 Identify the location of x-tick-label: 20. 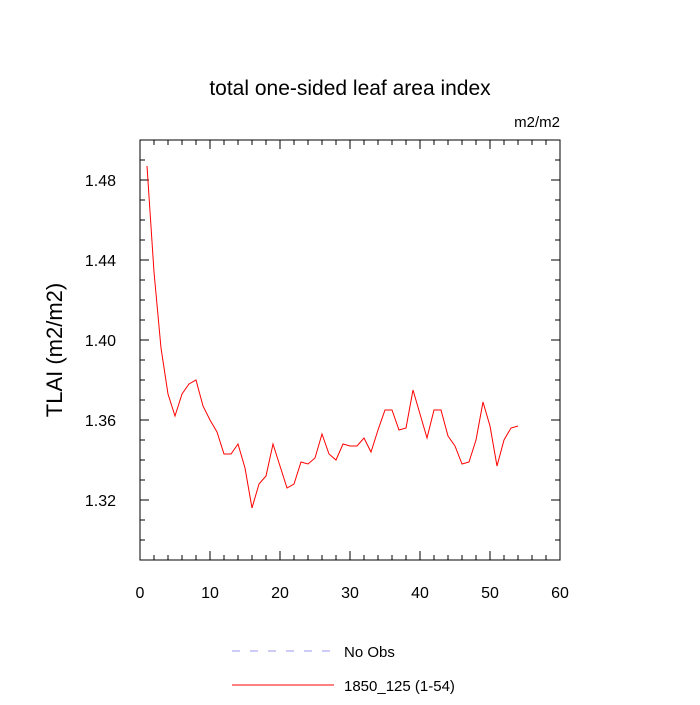
(280, 593).